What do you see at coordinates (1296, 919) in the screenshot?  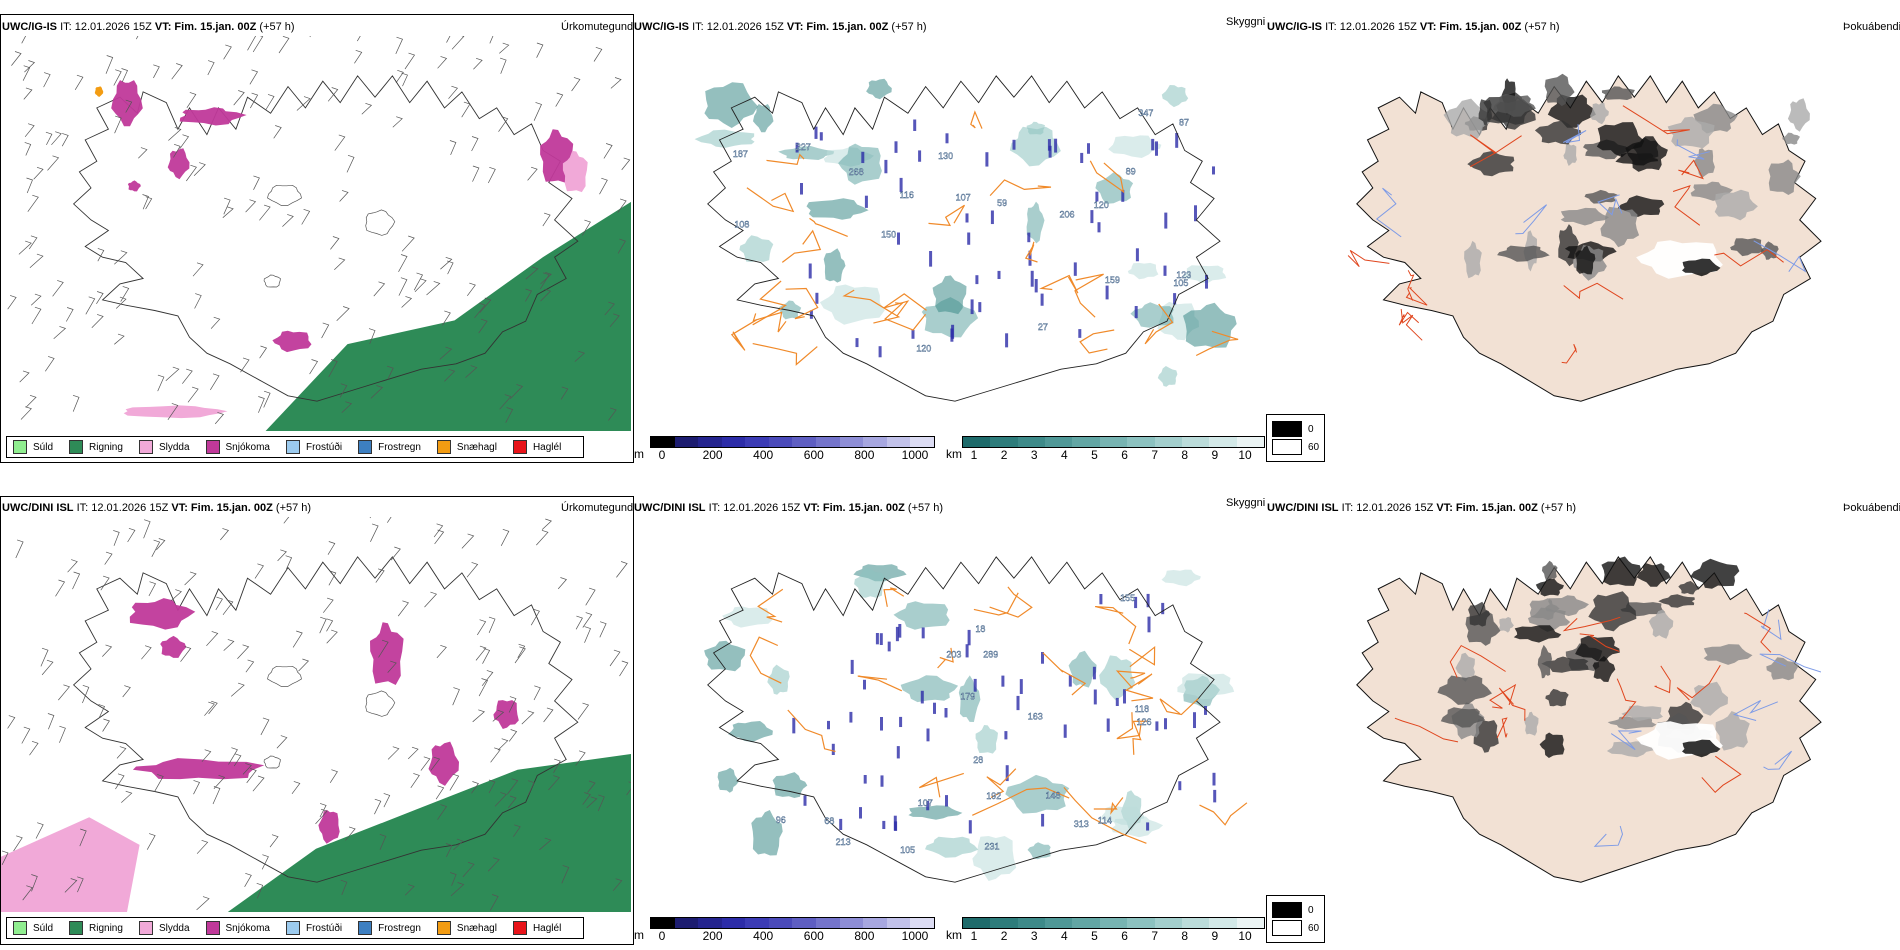 I see `fog-legend: 0 60` at bounding box center [1296, 919].